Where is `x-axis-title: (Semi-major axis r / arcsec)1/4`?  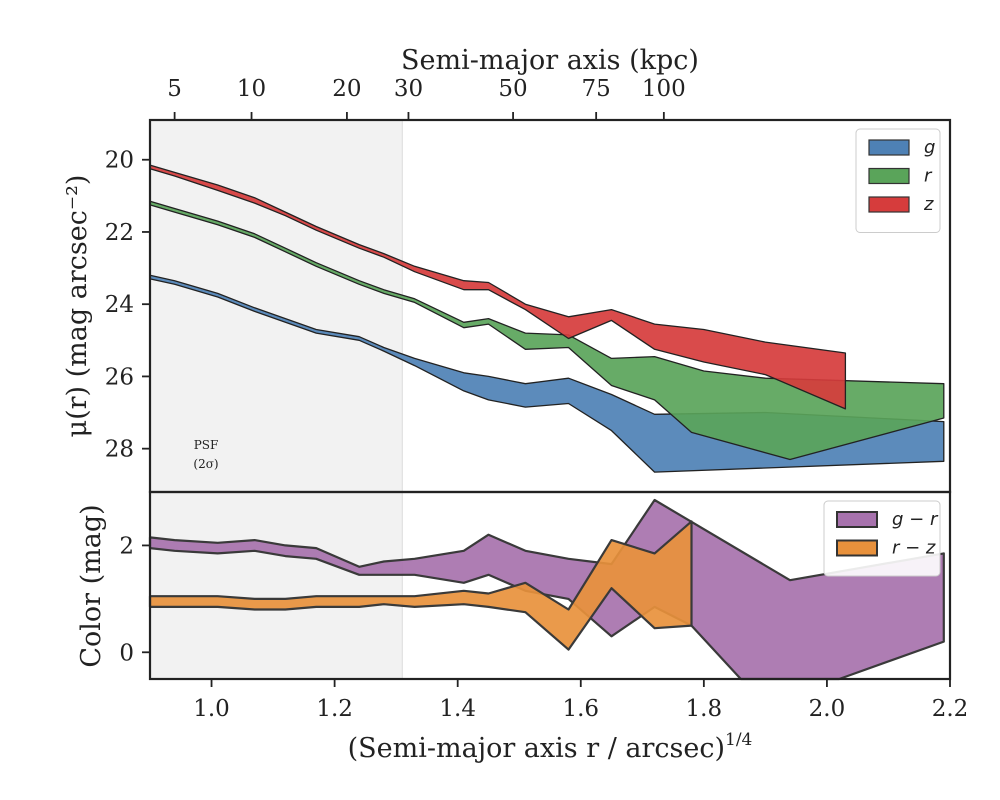
x-axis-title: (Semi-major axis r / arcsec)1/4 is located at coordinates (550, 747).